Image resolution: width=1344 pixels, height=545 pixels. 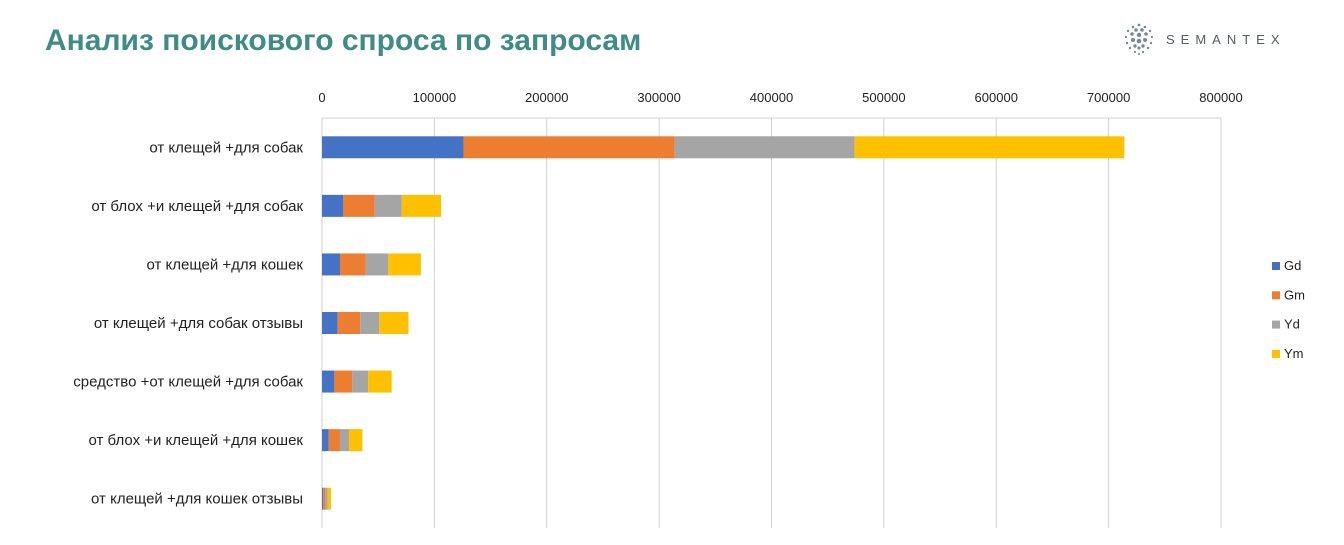 I want to click on legend: Gd Gm Yd Ym, so click(x=1288, y=309).